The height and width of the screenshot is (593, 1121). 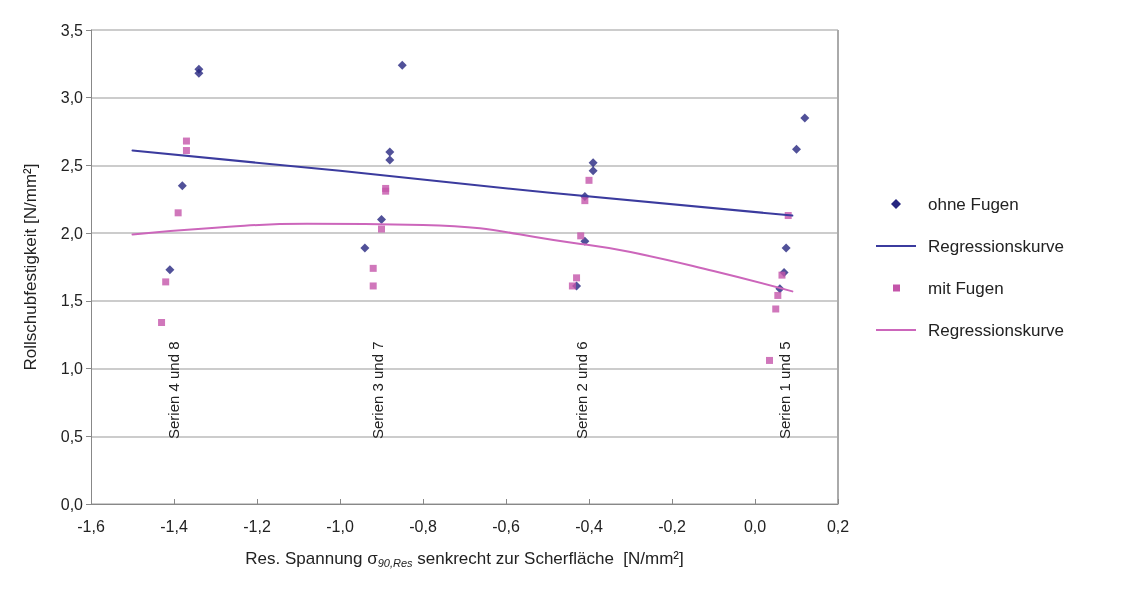 What do you see at coordinates (340, 526) in the screenshot?
I see `x-tick-label: -1,0` at bounding box center [340, 526].